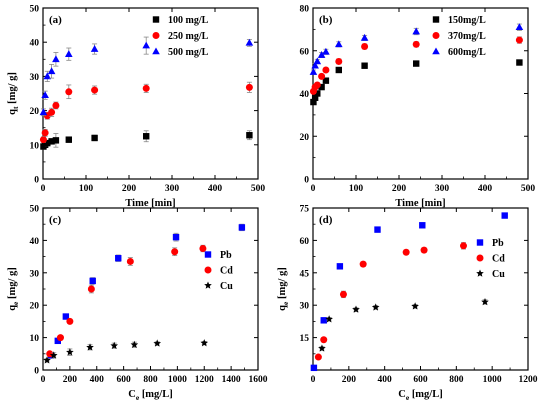  What do you see at coordinates (13, 93) in the screenshot?
I see `y-axis-label: qt [mg/ g]` at bounding box center [13, 93].